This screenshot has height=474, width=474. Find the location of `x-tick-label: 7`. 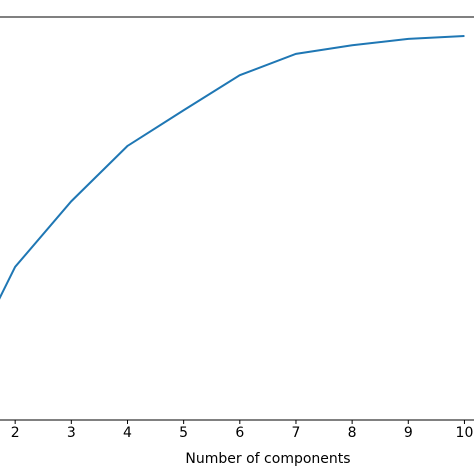

x-tick-label: 7 is located at coordinates (296, 433).